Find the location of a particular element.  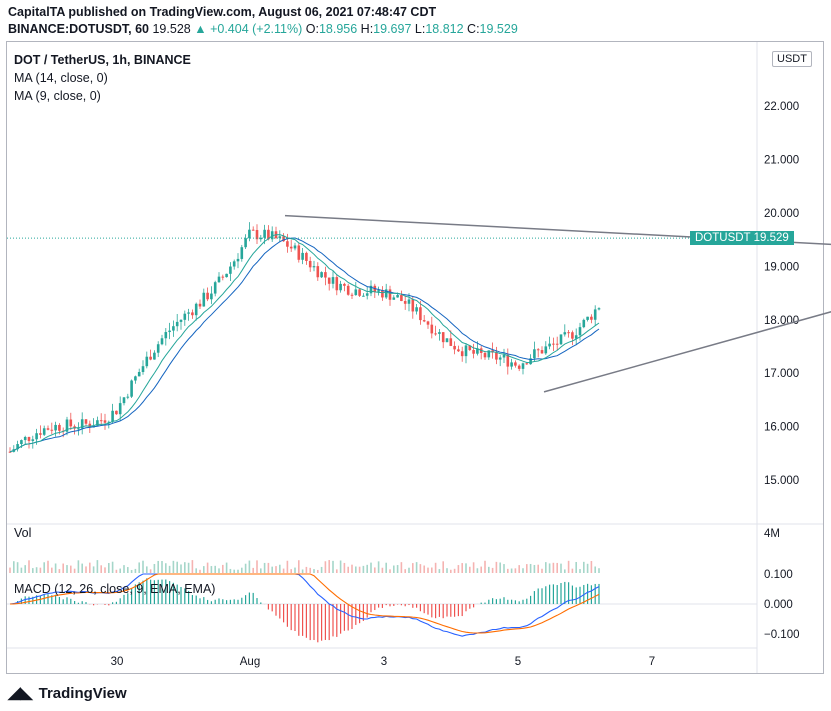

time-tick-label: 30 is located at coordinates (117, 662).